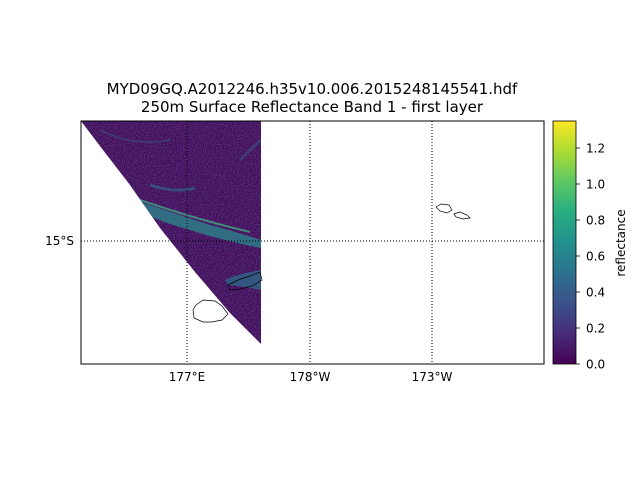  Describe the element at coordinates (444, 208) in the screenshot. I see `coastline-savaii` at that location.